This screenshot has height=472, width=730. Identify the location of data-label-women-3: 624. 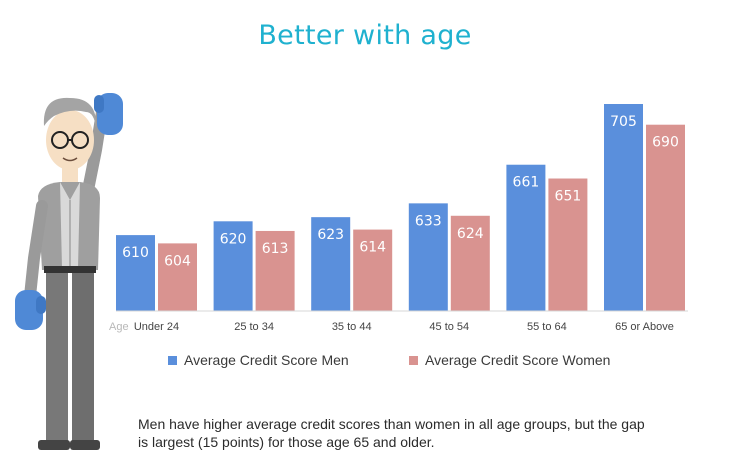
(470, 234).